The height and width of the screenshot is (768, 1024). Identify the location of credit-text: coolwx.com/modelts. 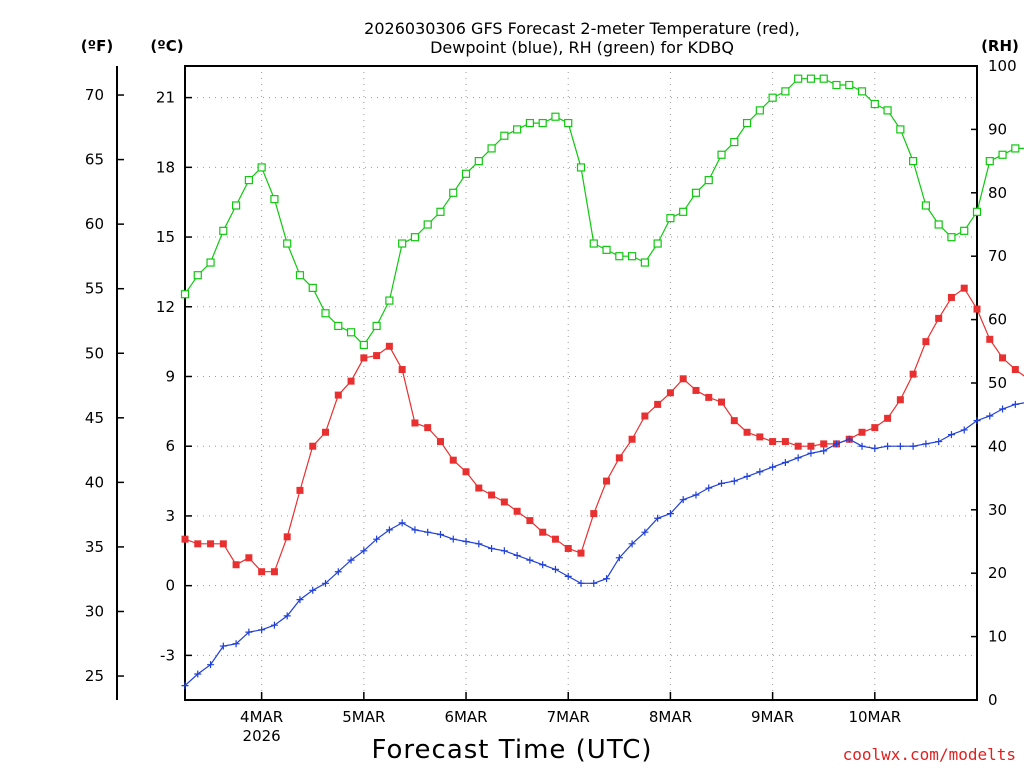
(929, 754).